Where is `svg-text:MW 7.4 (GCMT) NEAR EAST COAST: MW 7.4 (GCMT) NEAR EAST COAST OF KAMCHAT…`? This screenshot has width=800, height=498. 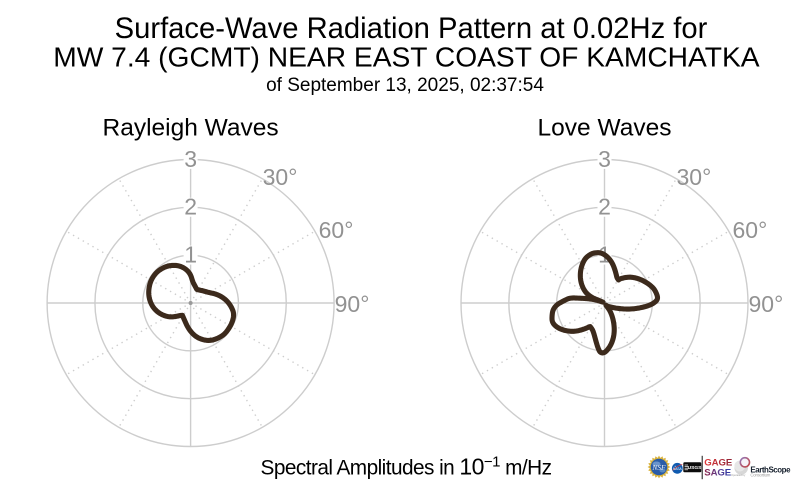 svg-text:MW 7.4 (GCMT) NEAR EAST COAST: MW 7.4 (GCMT) NEAR EAST COAST OF KAMCHAT… is located at coordinates (406, 56).